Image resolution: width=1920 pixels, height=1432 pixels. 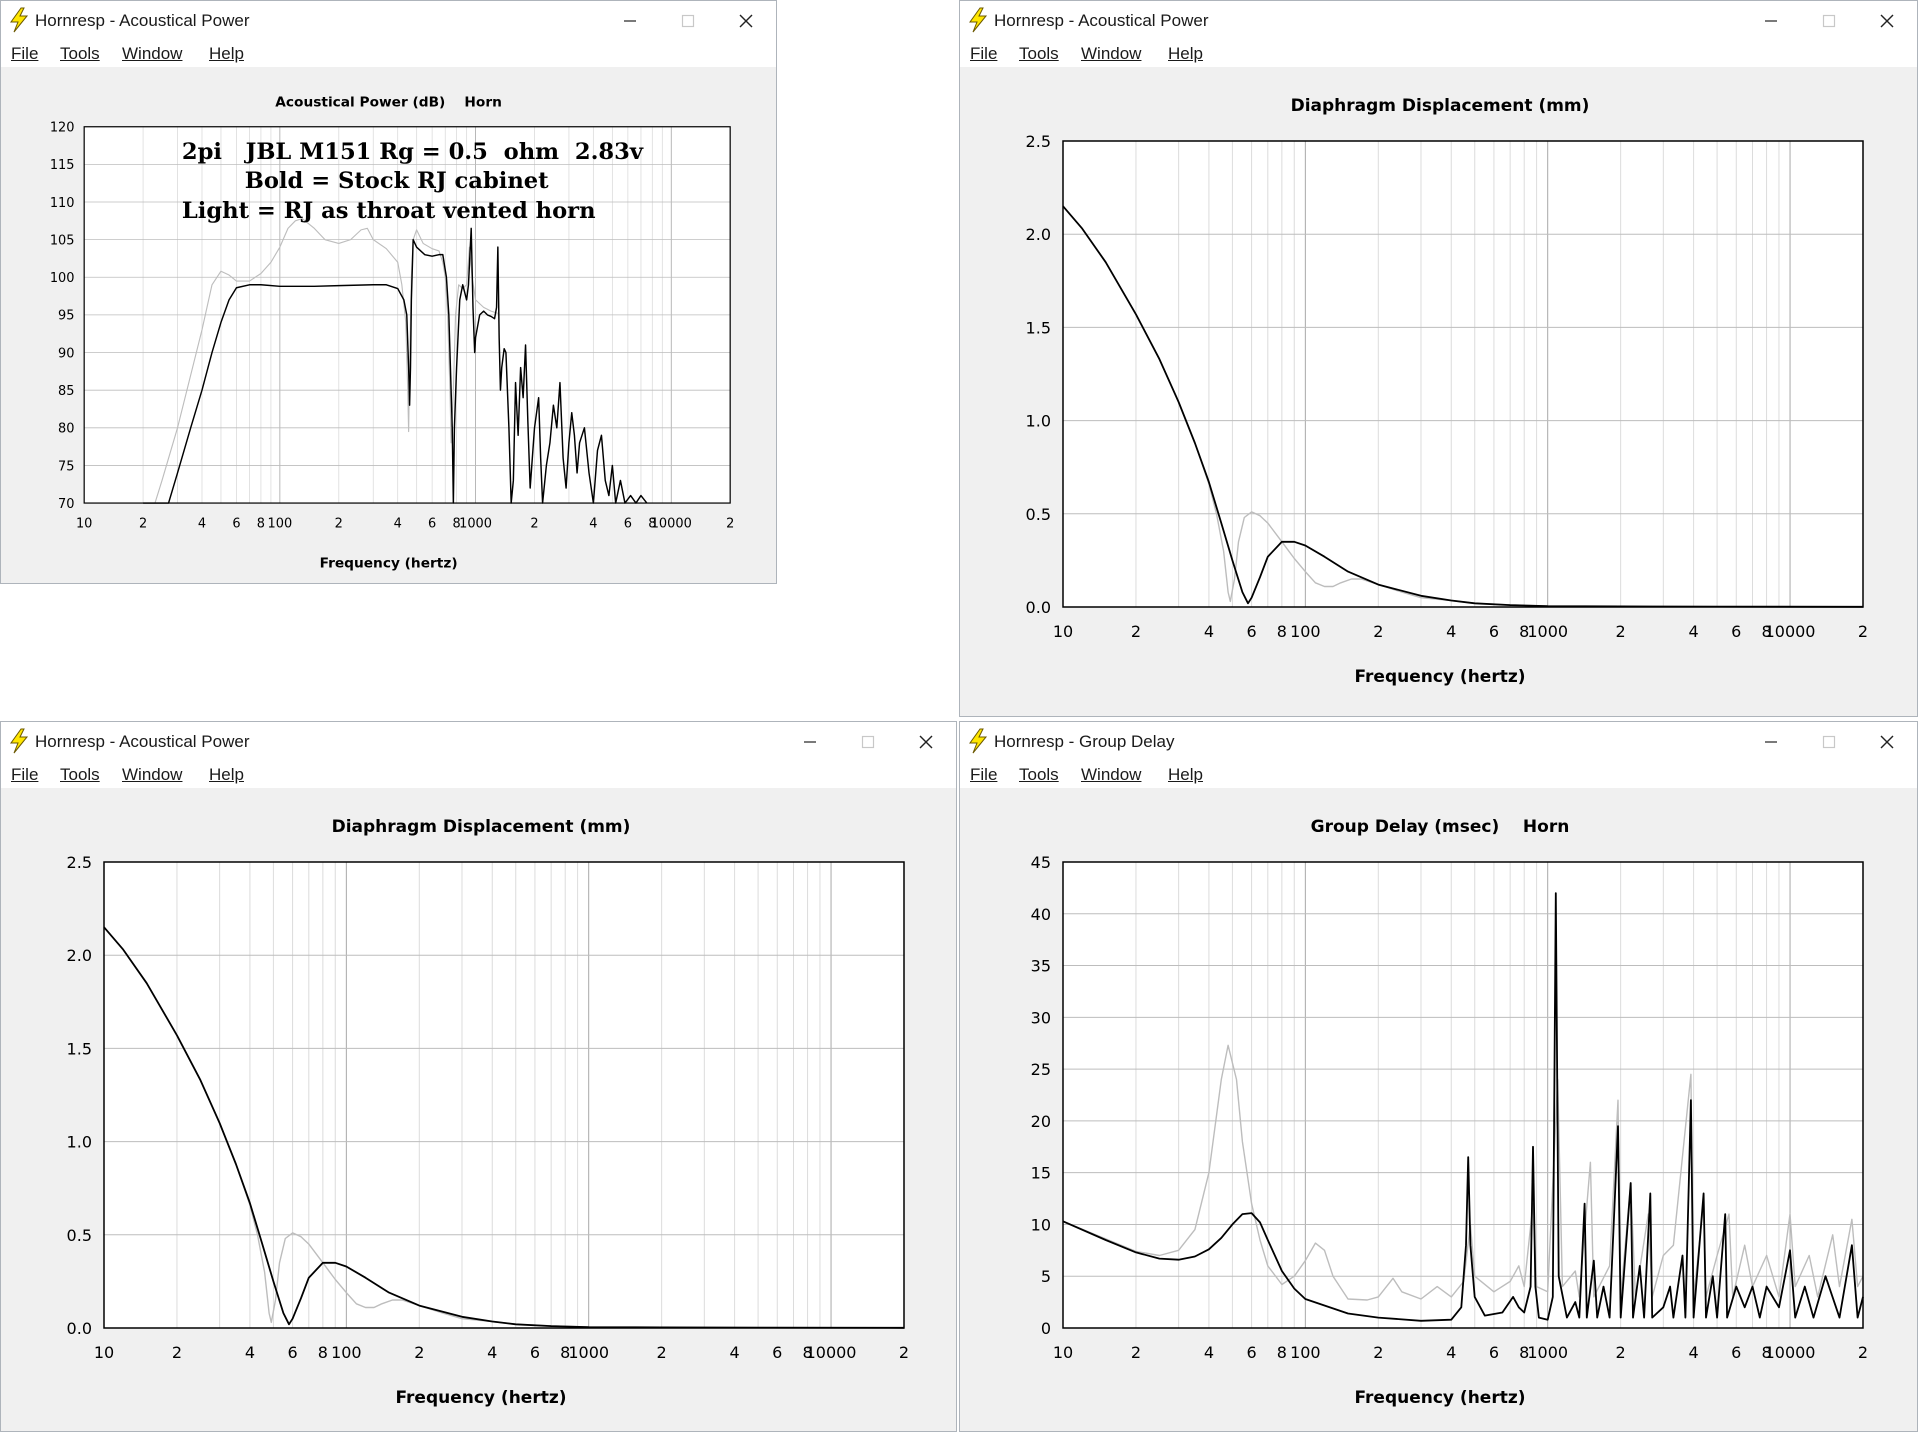 I want to click on y-tick-label: 1.0, so click(x=1038, y=421).